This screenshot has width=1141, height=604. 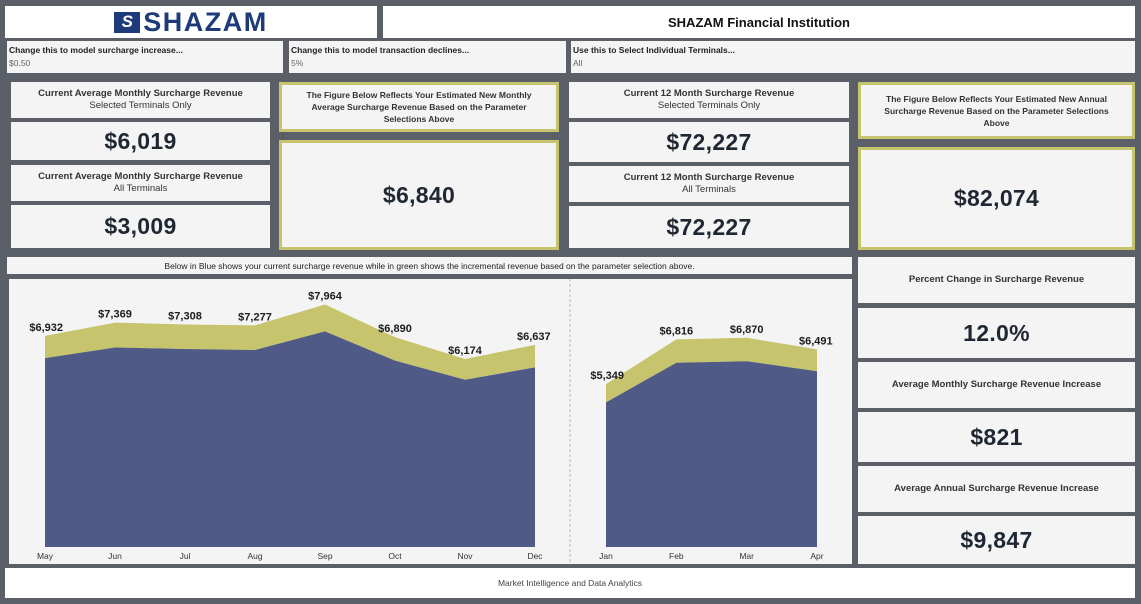 I want to click on x-tick-dec: Dec, so click(x=535, y=556).